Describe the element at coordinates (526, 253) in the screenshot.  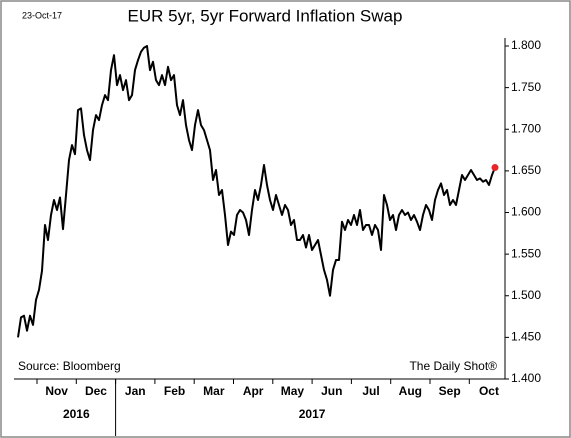
I see `y-tick-label: 1.550` at that location.